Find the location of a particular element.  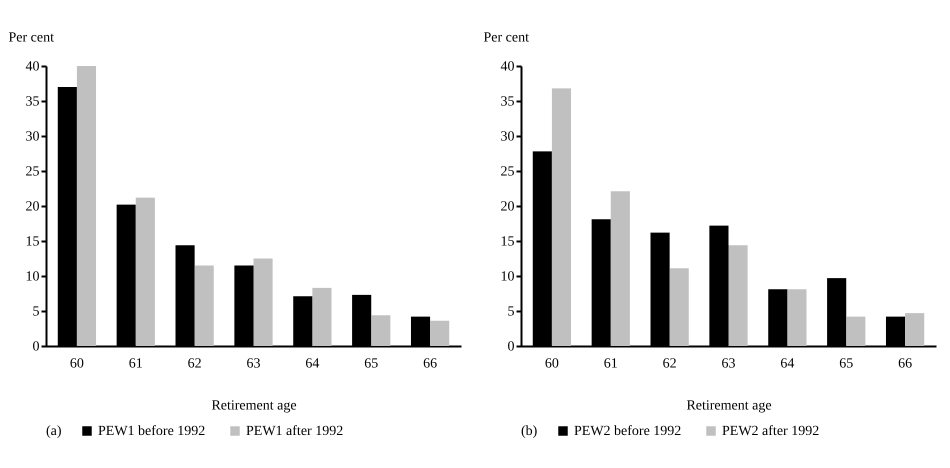

legend-label: PEW2 after 1992 is located at coordinates (771, 431).